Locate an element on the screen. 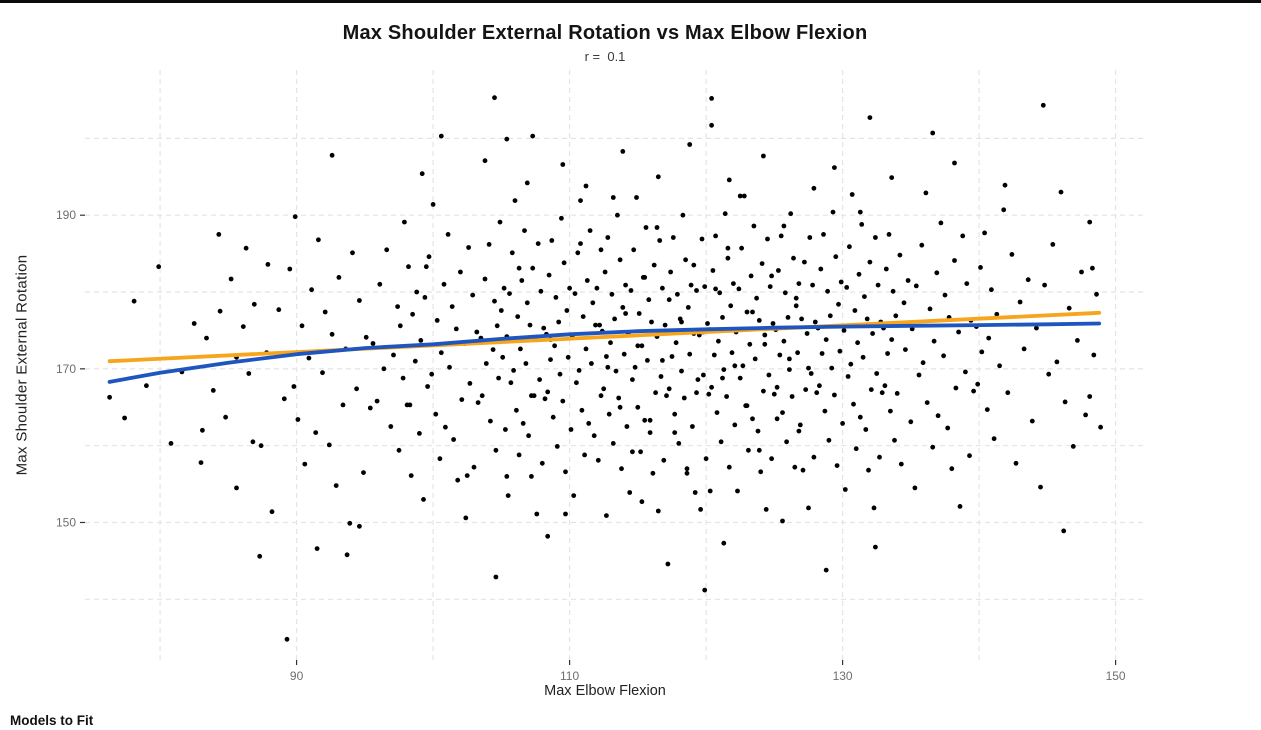 This screenshot has height=730, width=1261. y-tick-label: 190 is located at coordinates (66, 215).